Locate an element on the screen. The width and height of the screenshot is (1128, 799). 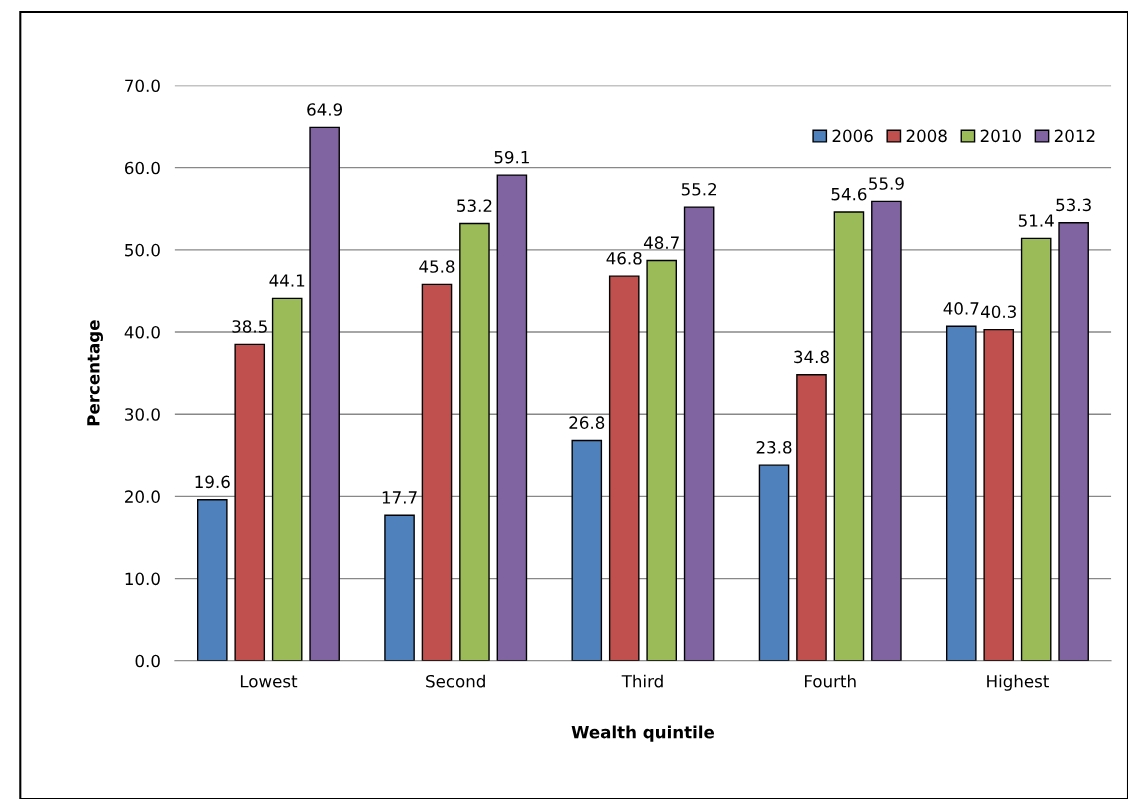
data-label: 54.6 is located at coordinates (849, 194).